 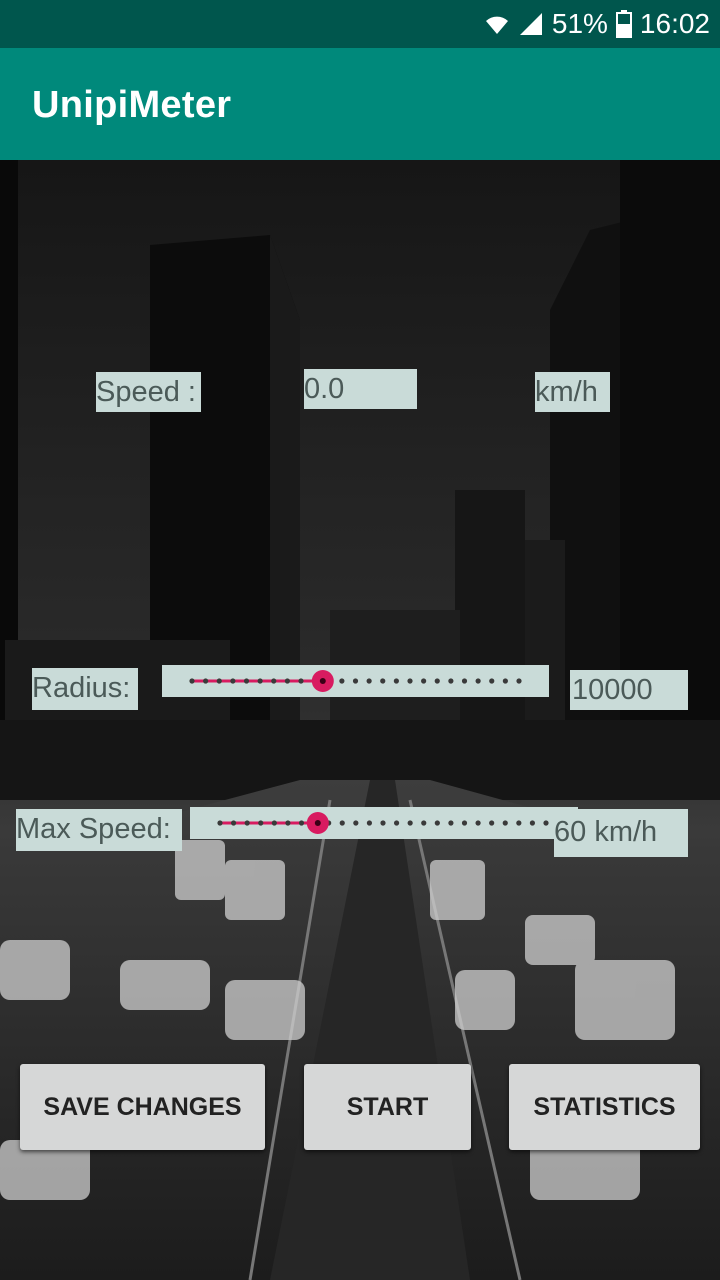 What do you see at coordinates (142, 1107) in the screenshot?
I see `save-changes-button: SAVE CHANGES` at bounding box center [142, 1107].